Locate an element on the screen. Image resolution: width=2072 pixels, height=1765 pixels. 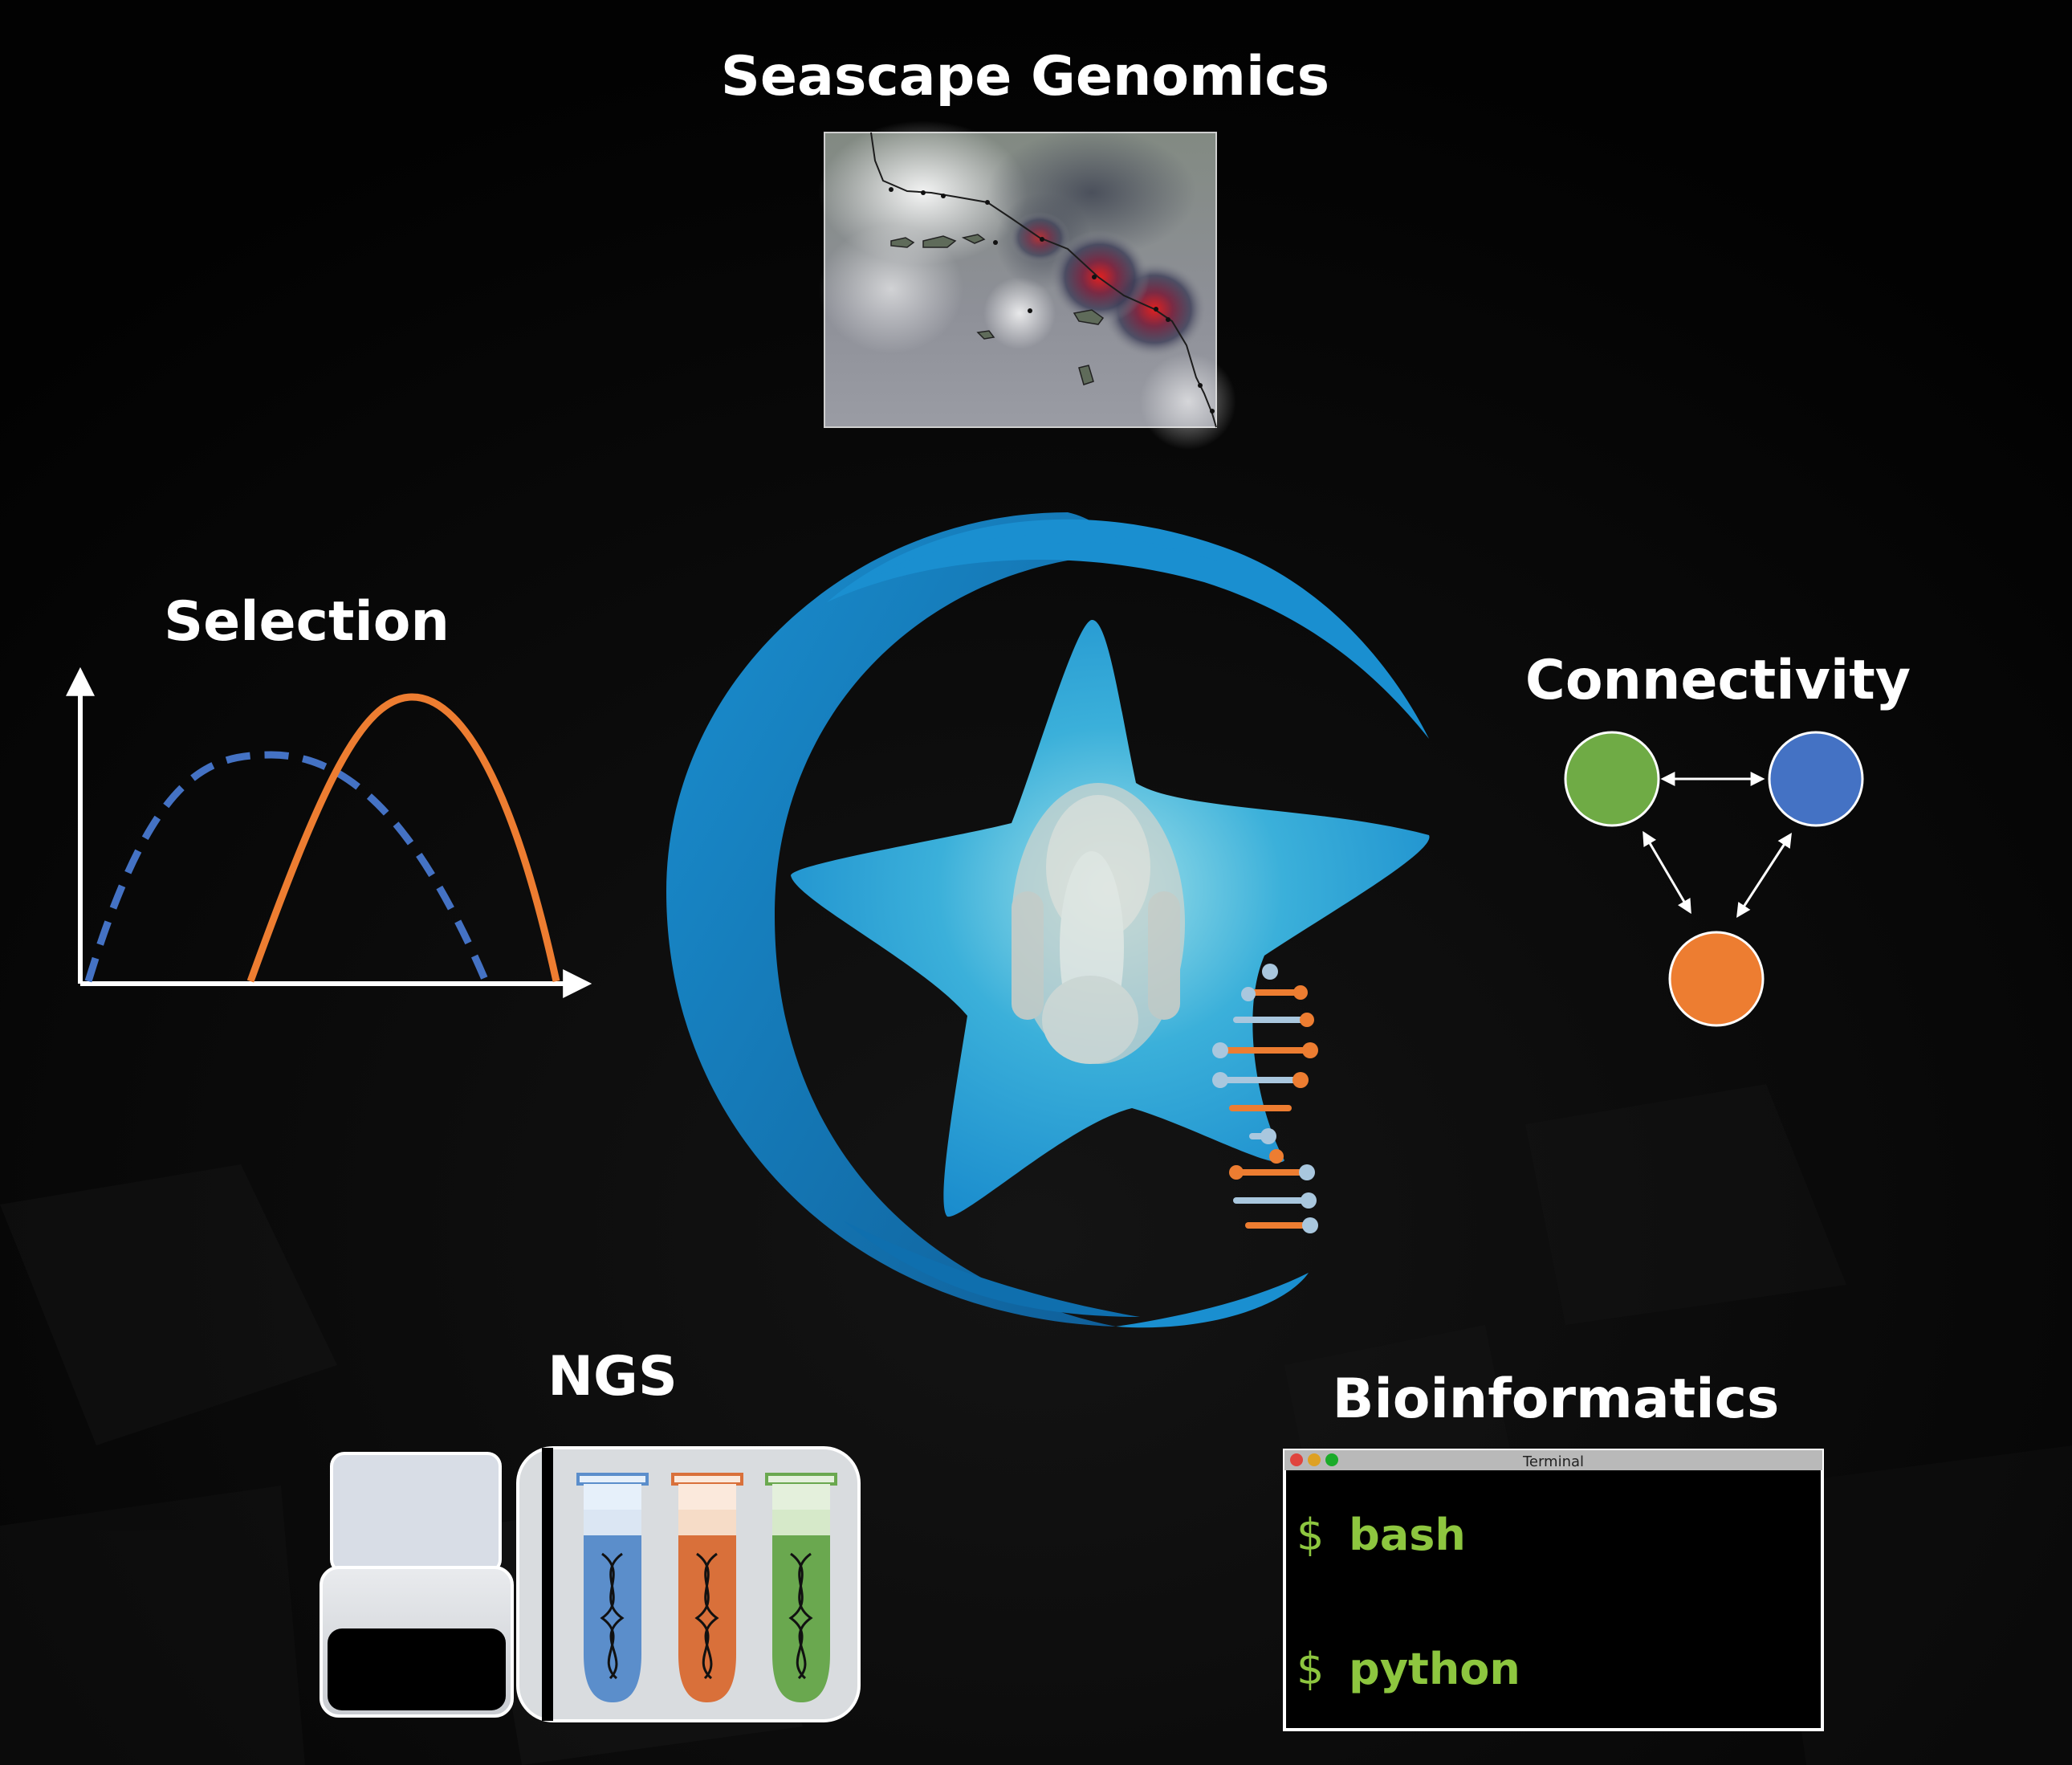
terminal-titlebar is located at coordinates (1553, 1460).